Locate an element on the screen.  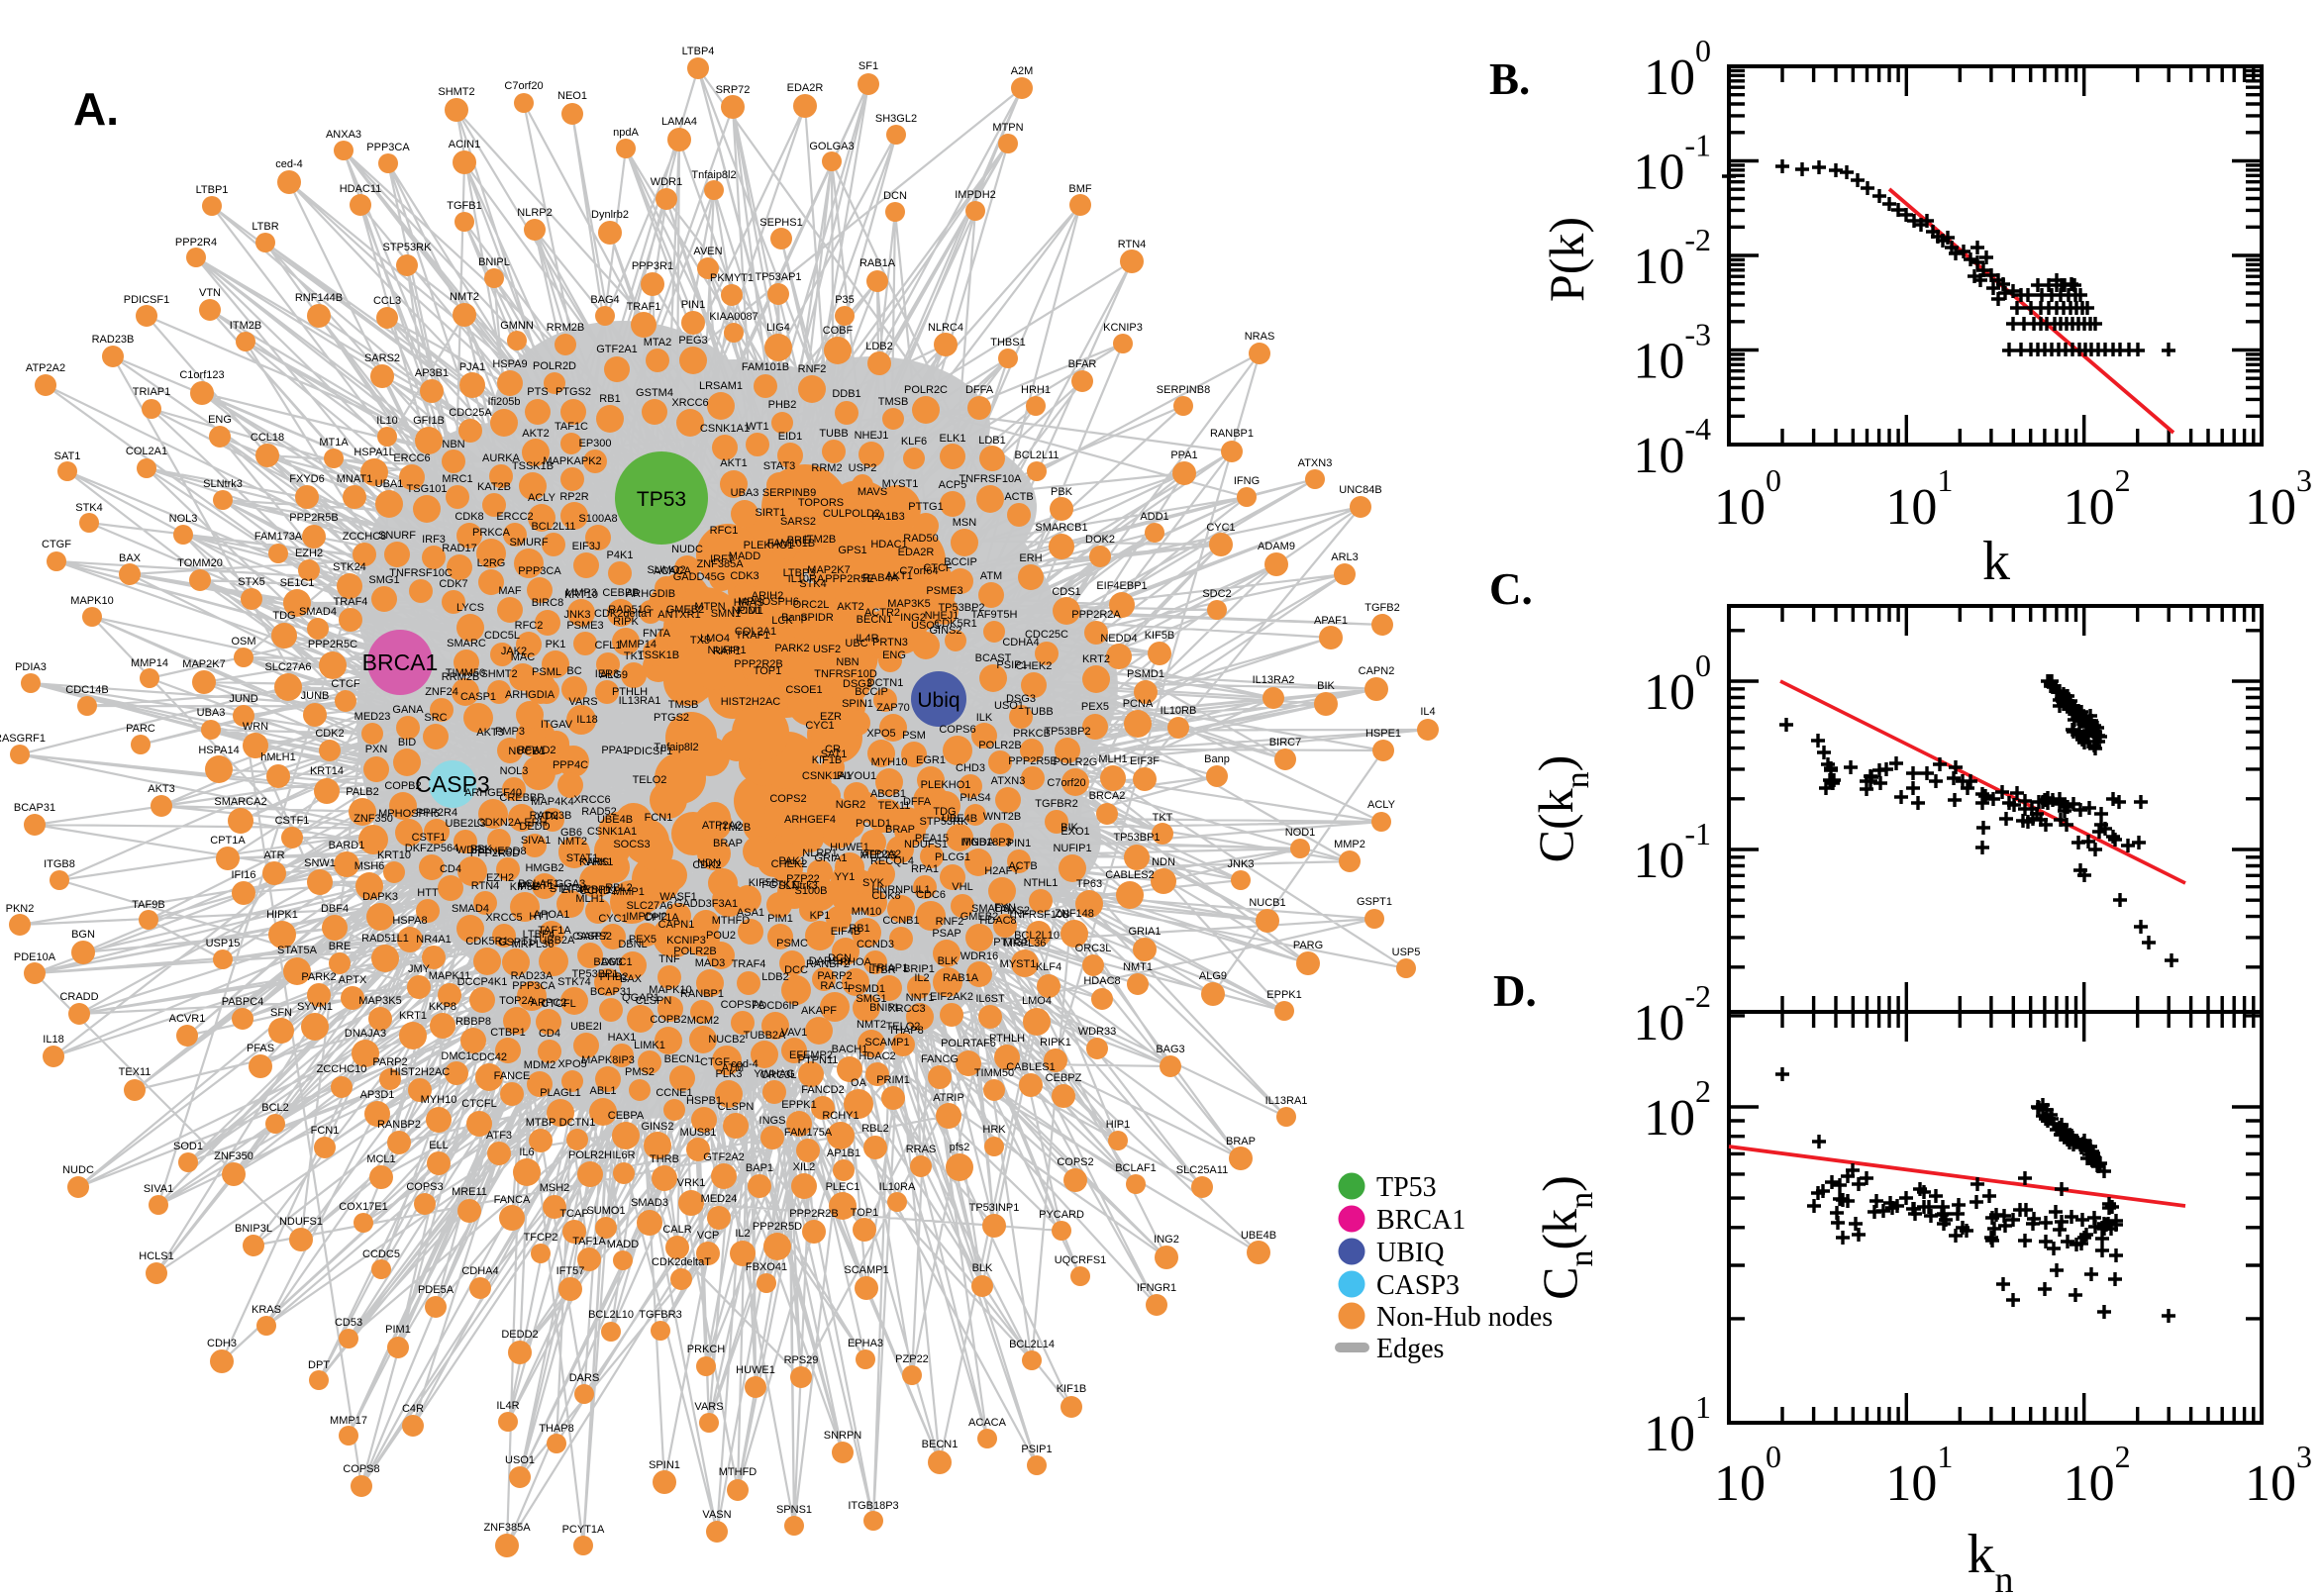
svg-text: CD4 is located at coordinates (450, 869).